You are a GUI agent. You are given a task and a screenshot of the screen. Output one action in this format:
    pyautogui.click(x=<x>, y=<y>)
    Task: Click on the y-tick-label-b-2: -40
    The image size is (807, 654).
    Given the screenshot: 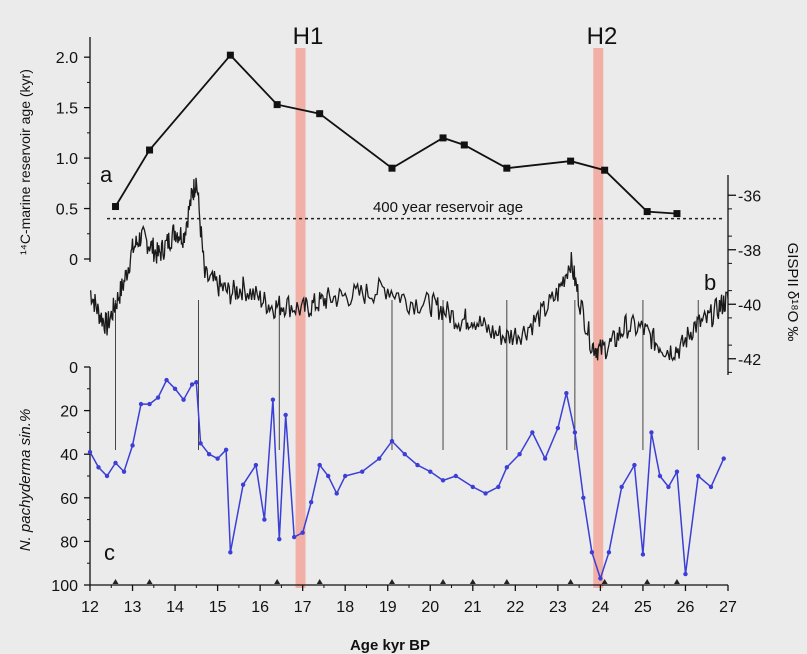 What is the action you would take?
    pyautogui.click(x=749, y=305)
    